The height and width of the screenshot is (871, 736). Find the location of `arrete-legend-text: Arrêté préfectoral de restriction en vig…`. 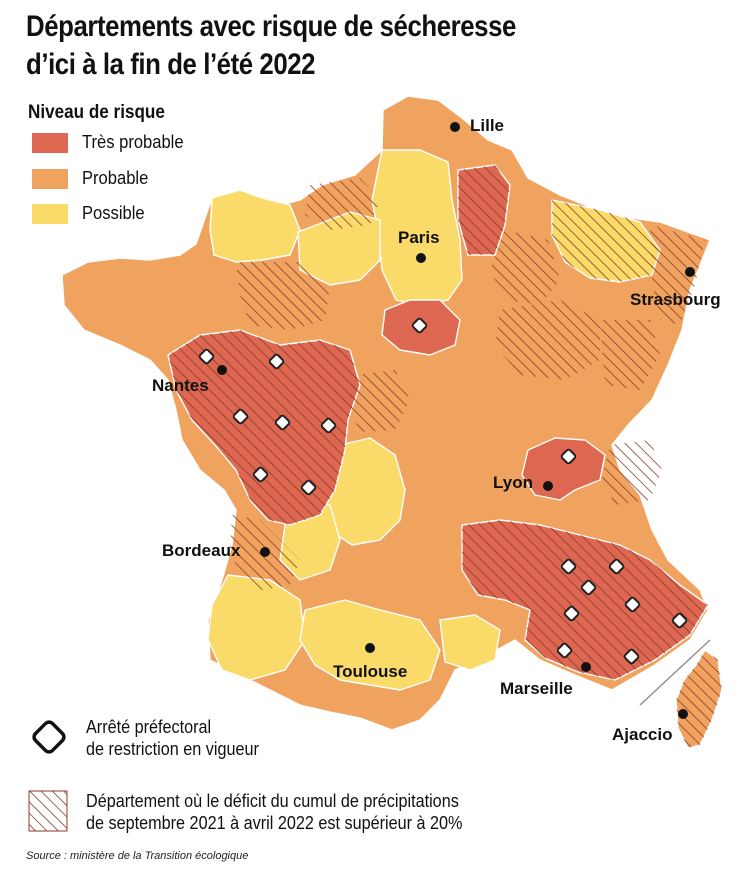

arrete-legend-text: Arrêté préfectoral de restriction en vig… is located at coordinates (172, 738).